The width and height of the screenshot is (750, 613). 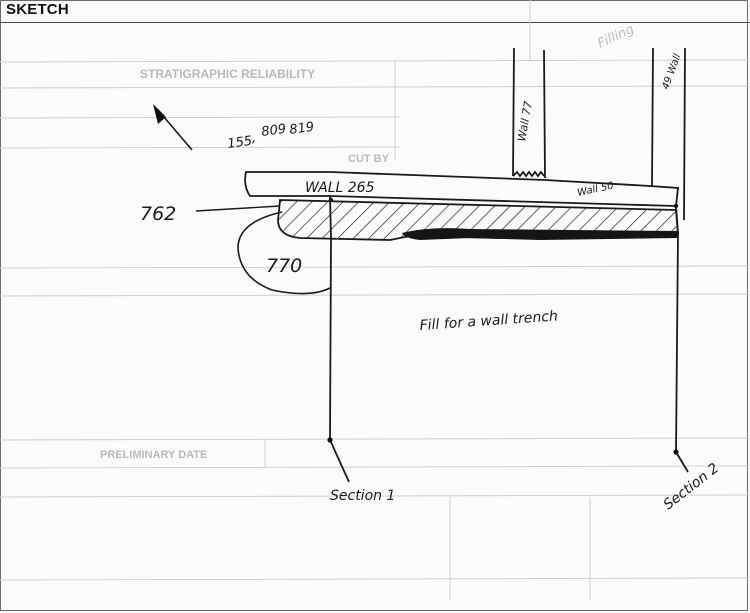 What do you see at coordinates (340, 188) in the screenshot?
I see `label-wall-265: WALL 265` at bounding box center [340, 188].